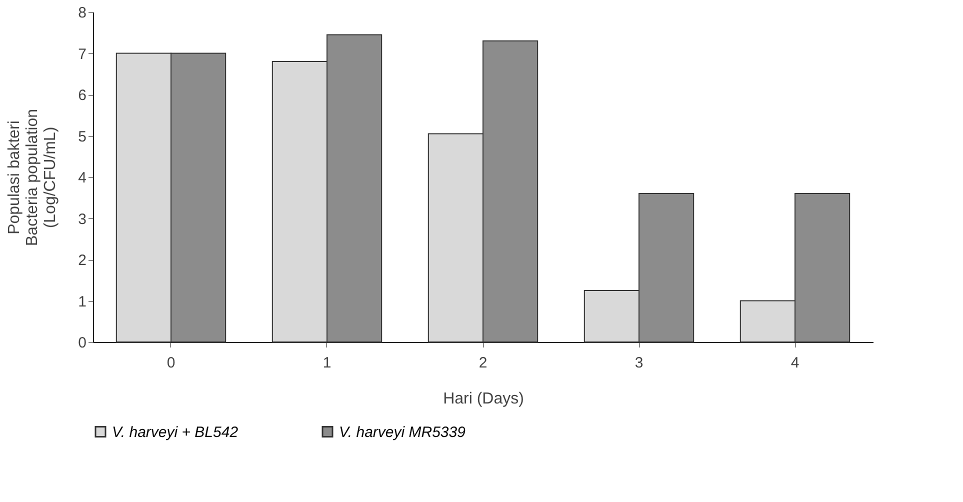 The width and height of the screenshot is (963, 502). Describe the element at coordinates (795, 363) in the screenshot. I see `x-tick-label: 4` at that location.